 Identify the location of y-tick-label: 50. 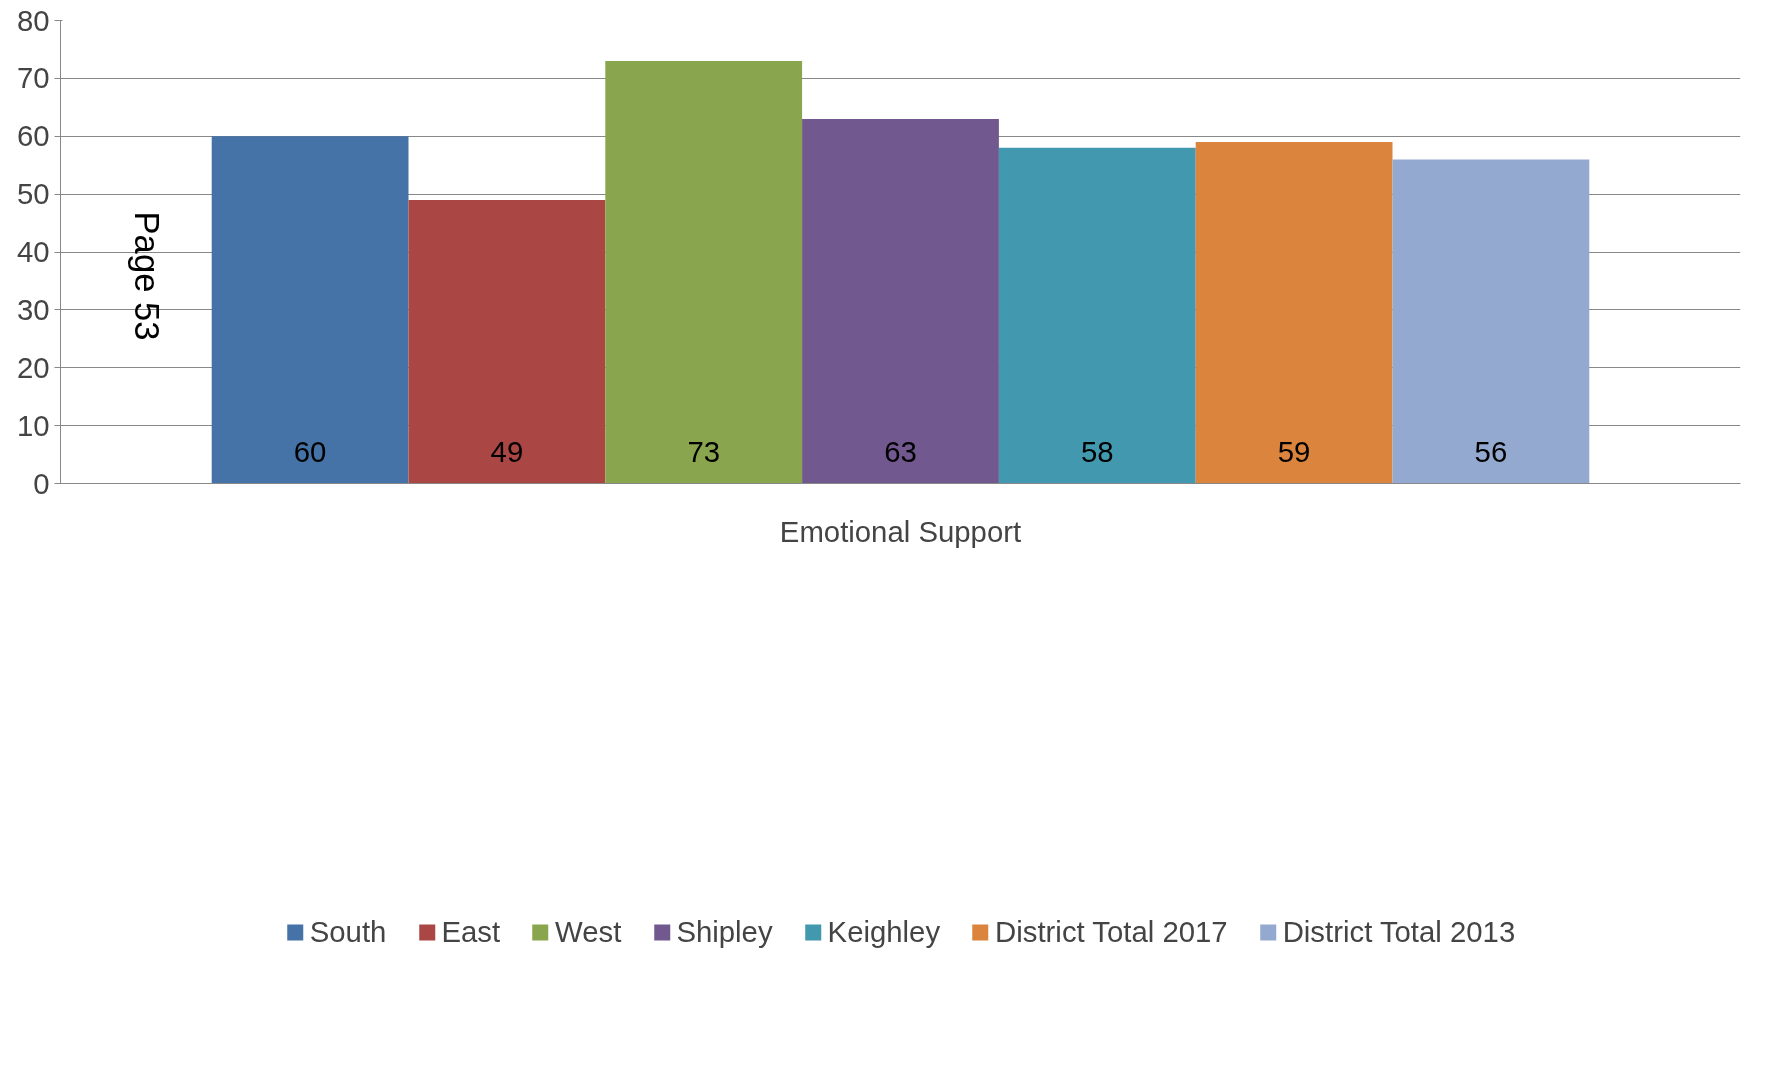
(33, 194).